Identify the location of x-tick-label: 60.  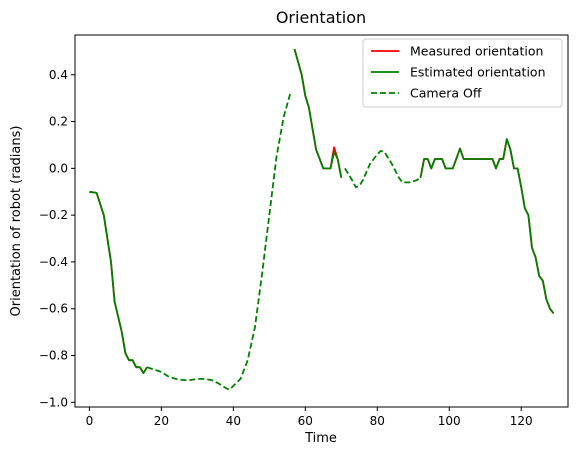
(305, 421).